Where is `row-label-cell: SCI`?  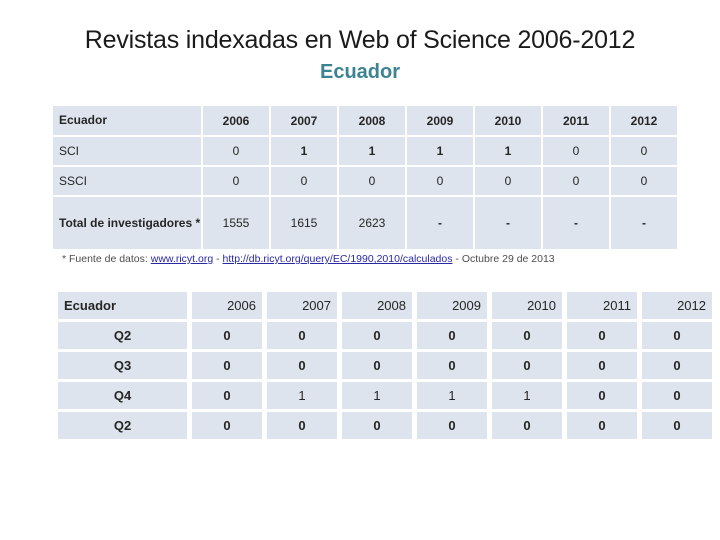 row-label-cell: SCI is located at coordinates (127, 151).